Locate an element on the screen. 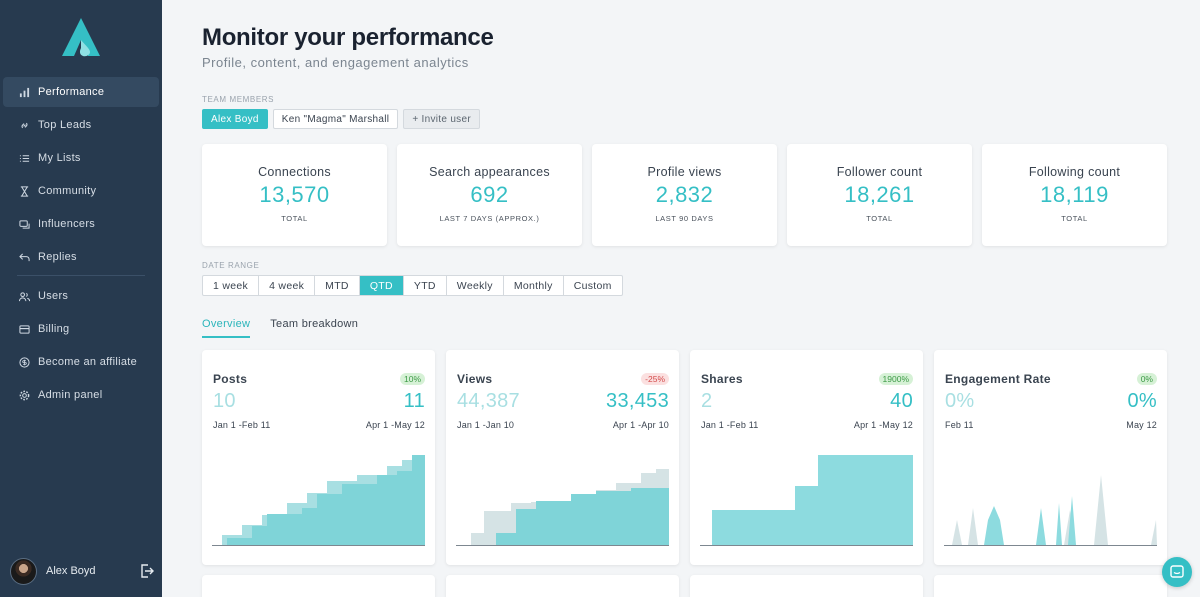 The height and width of the screenshot is (597, 1200). sidebar-item-my-lists: My Lists is located at coordinates (81, 158).